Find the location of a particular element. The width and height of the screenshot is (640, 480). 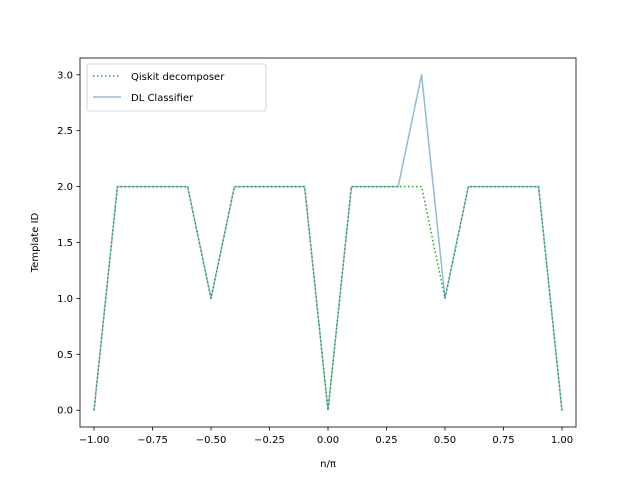

x-tick-label: −0.75 is located at coordinates (152, 440).